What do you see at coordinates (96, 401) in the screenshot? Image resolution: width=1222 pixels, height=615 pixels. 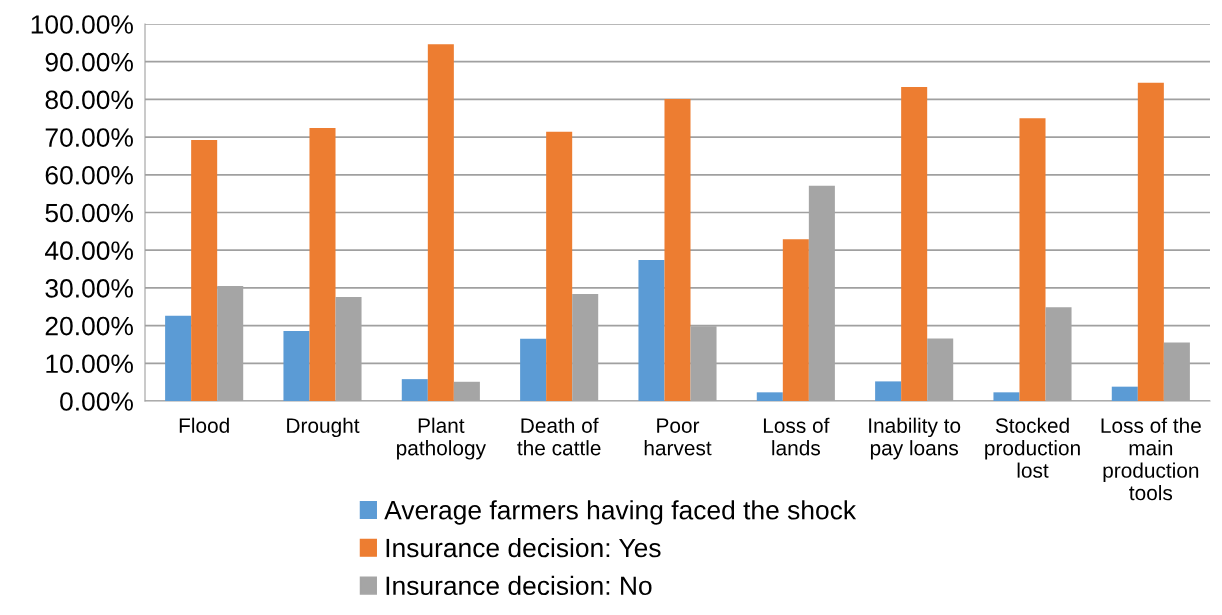 I see `y-tick-label: 0.00%` at bounding box center [96, 401].